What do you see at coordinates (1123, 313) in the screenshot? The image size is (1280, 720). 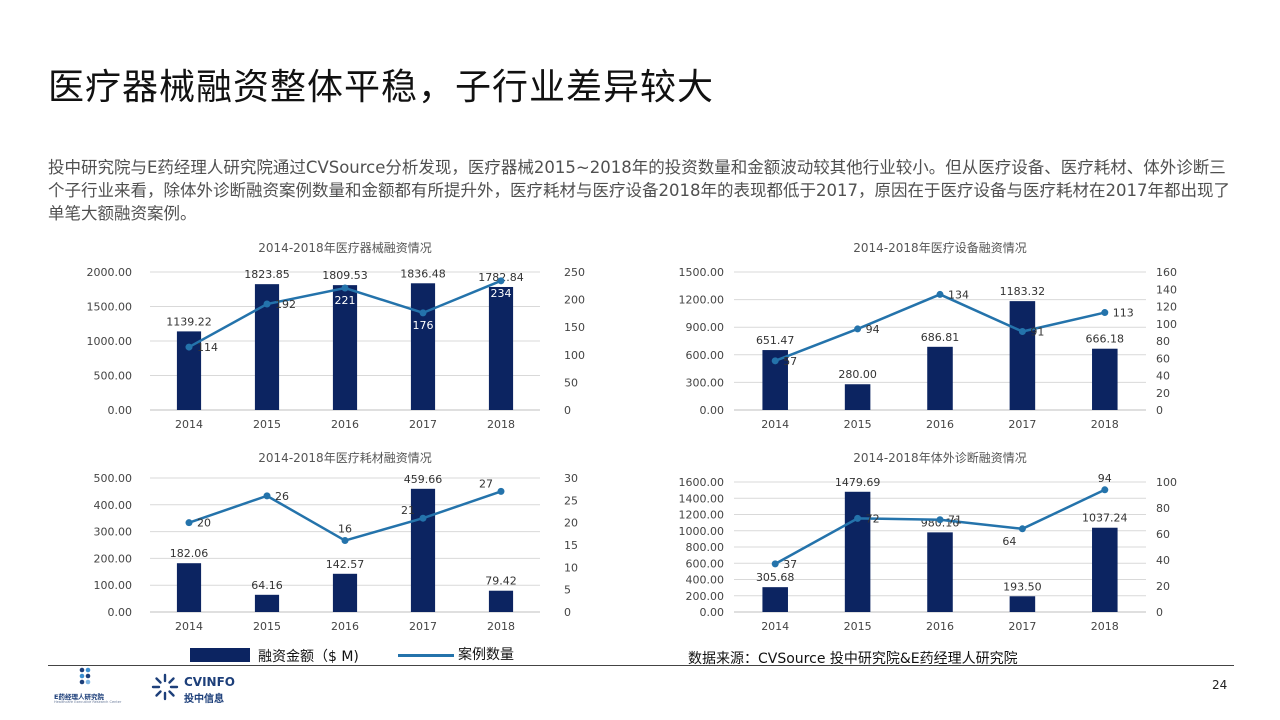 I see `line-data-label: 113` at bounding box center [1123, 313].